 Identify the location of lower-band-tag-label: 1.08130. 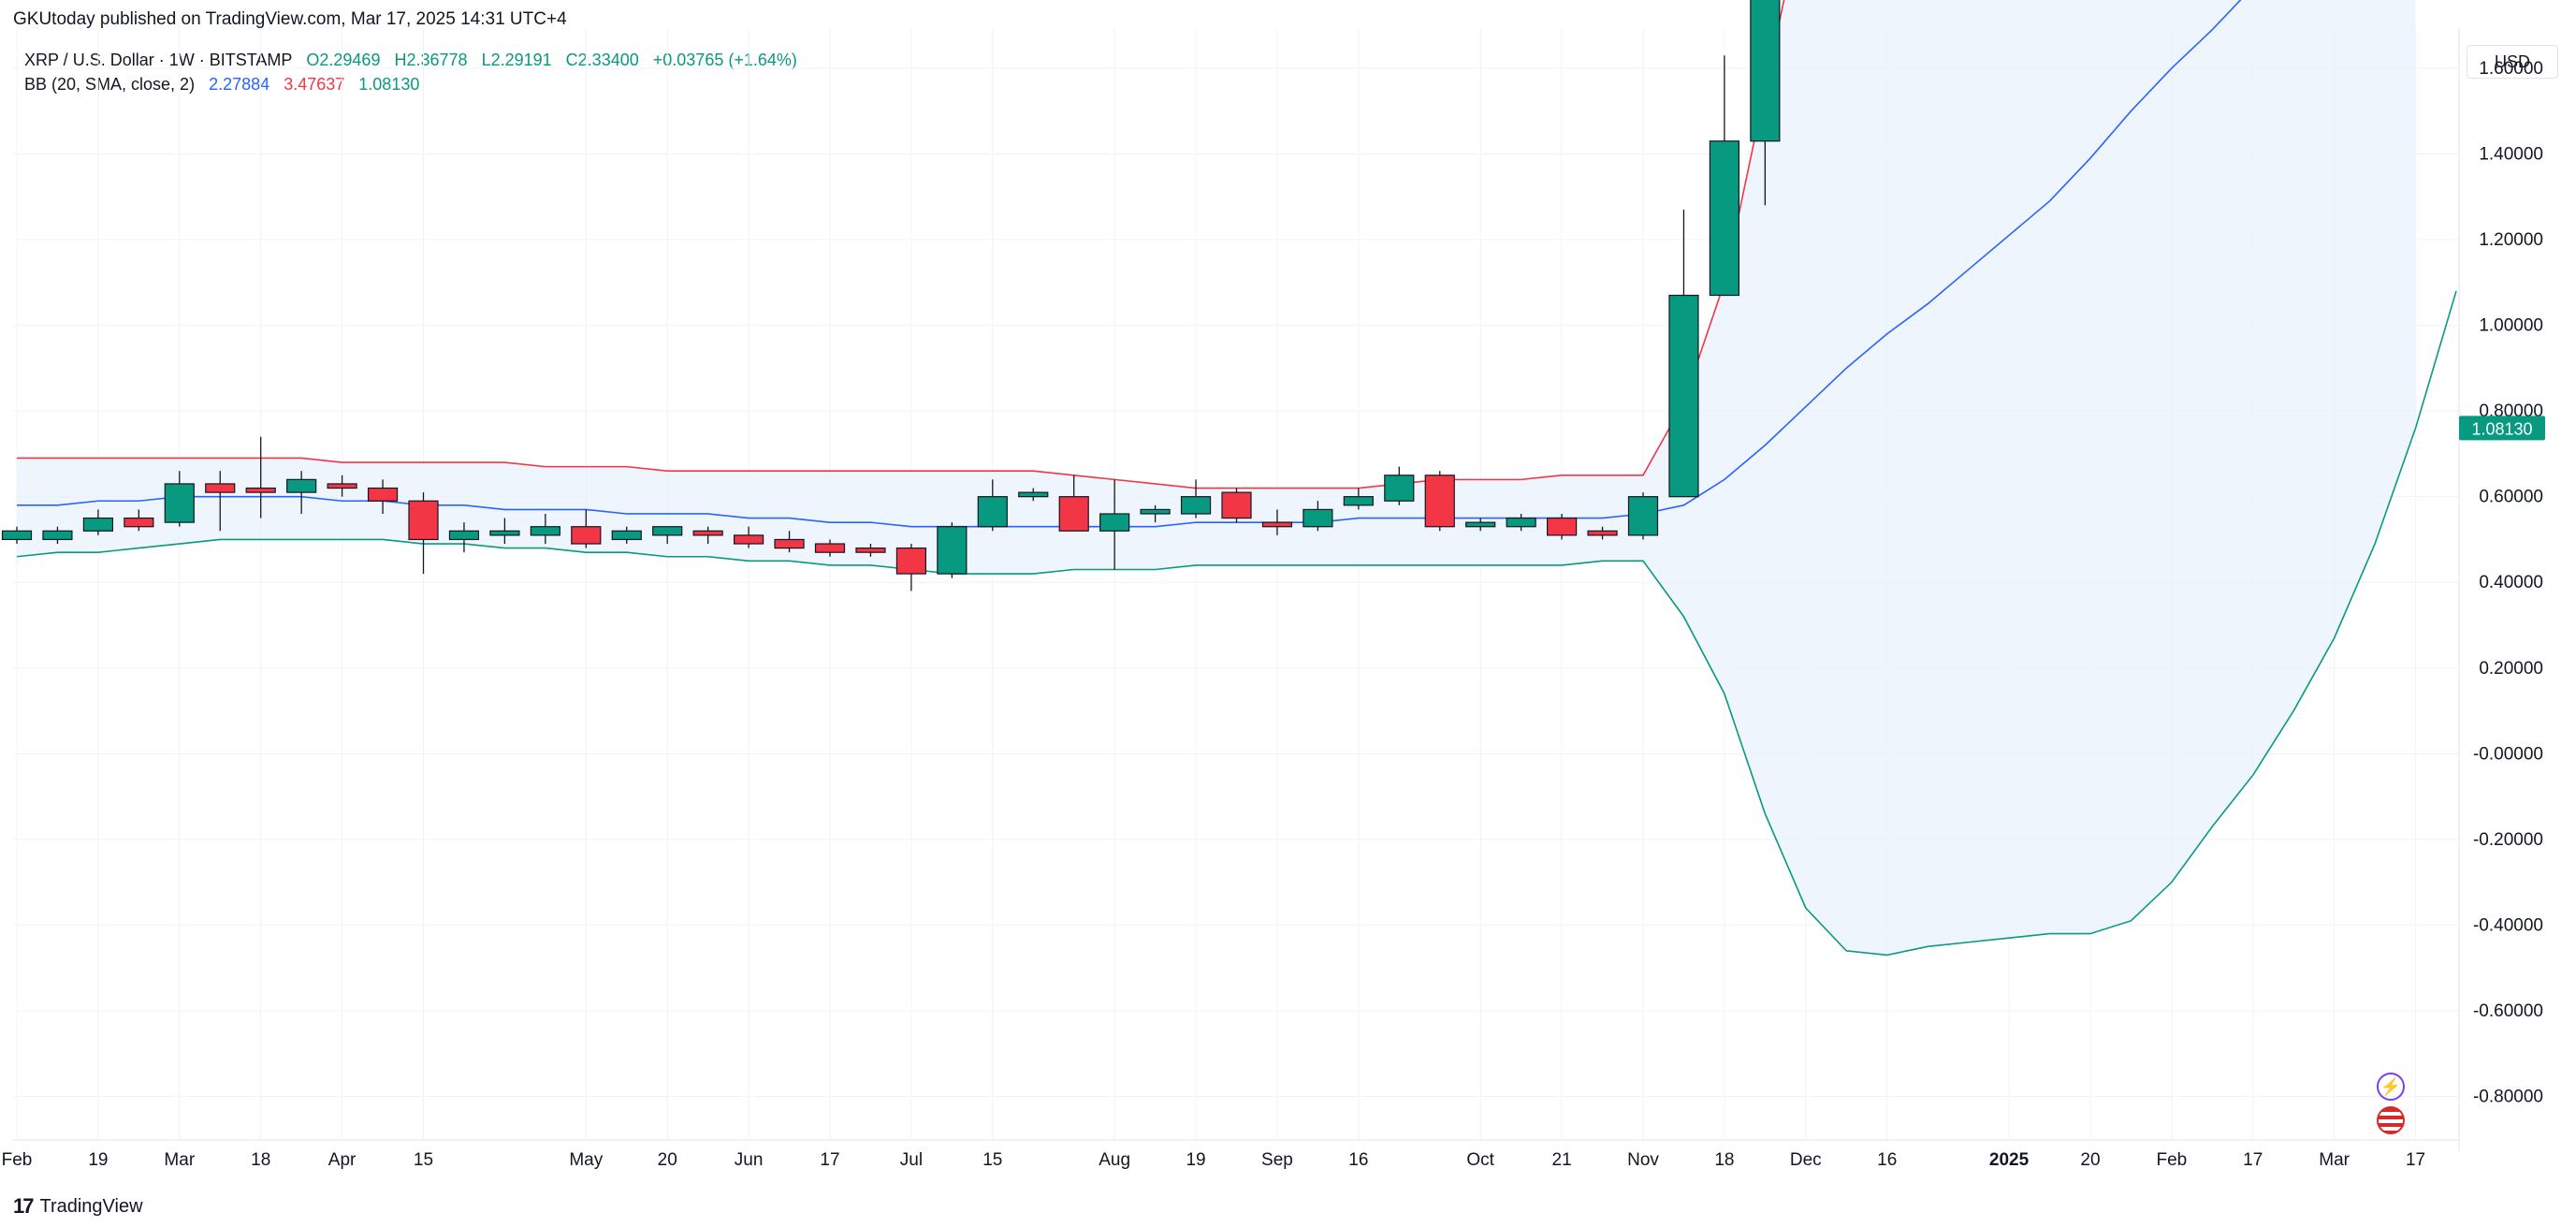
(2501, 429).